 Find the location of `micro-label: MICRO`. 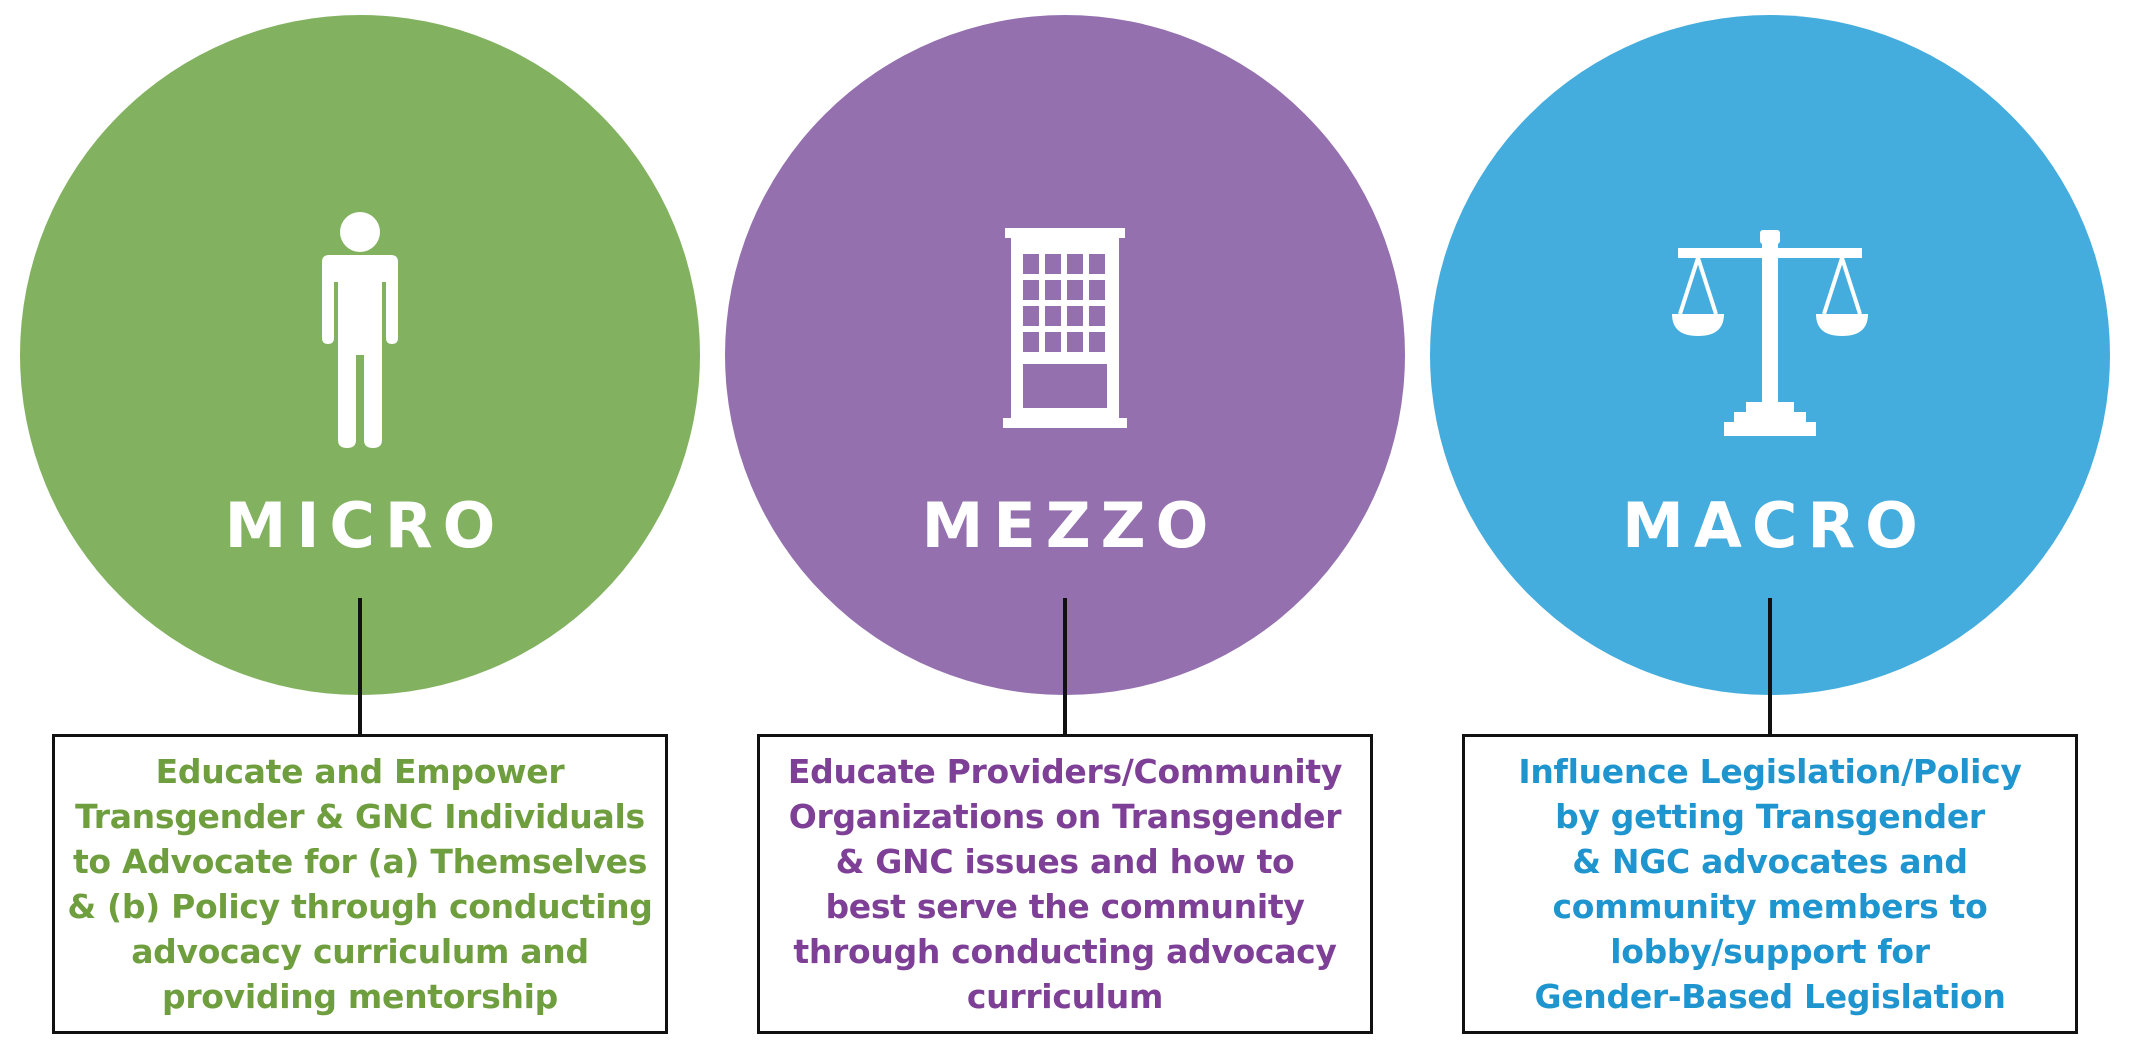

micro-label: MICRO is located at coordinates (365, 525).